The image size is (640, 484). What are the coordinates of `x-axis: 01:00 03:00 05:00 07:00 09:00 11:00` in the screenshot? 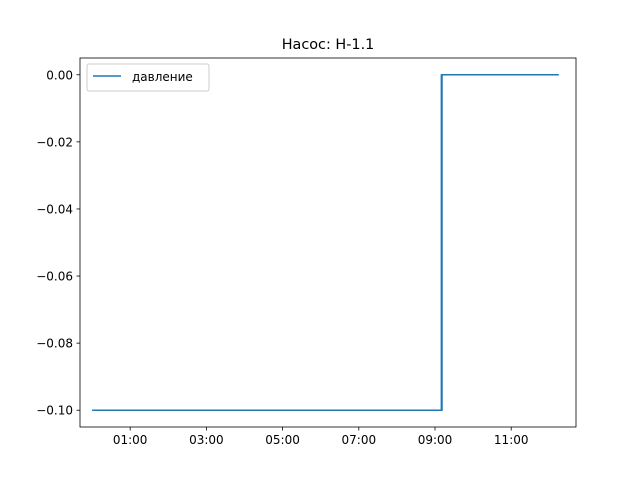 It's located at (321, 437).